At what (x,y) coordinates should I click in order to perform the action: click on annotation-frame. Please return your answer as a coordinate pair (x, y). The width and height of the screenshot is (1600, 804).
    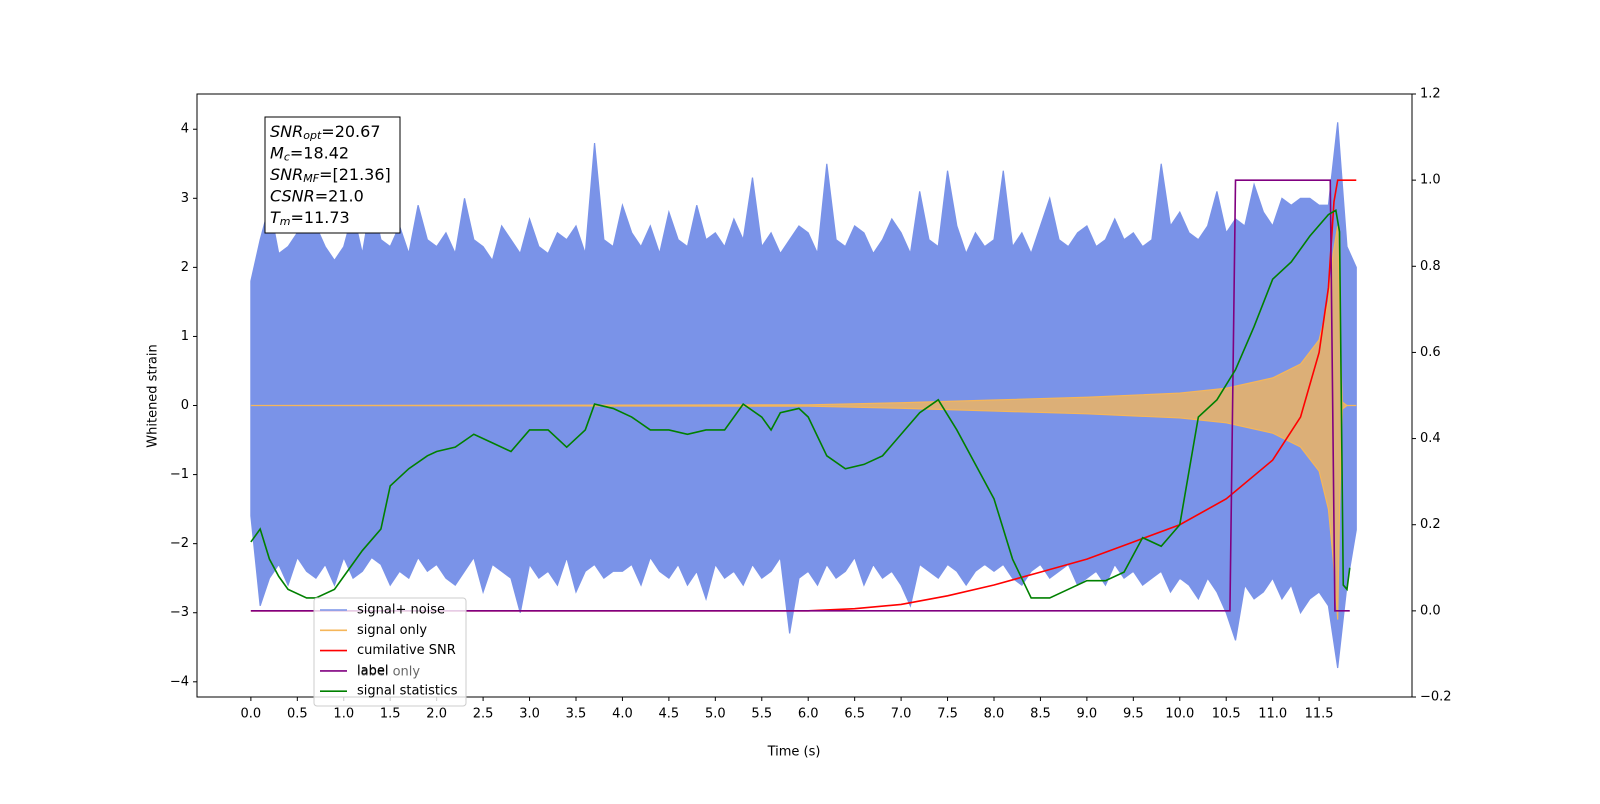
    Looking at the image, I should click on (332, 175).